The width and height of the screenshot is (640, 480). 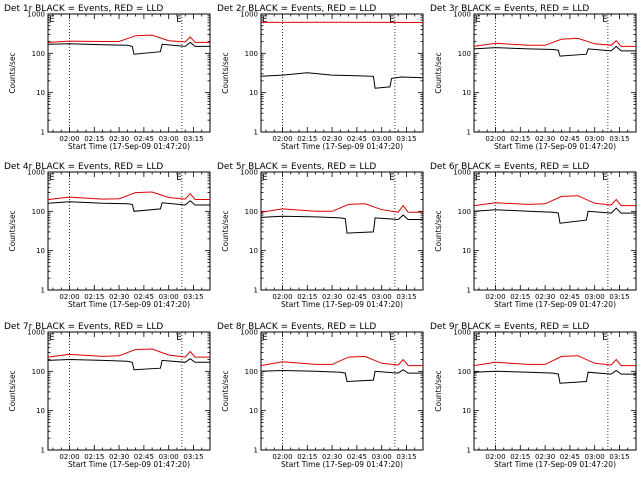 I want to click on panel-title: Det 2r BLACK = Events, RED = LLD, so click(x=296, y=9).